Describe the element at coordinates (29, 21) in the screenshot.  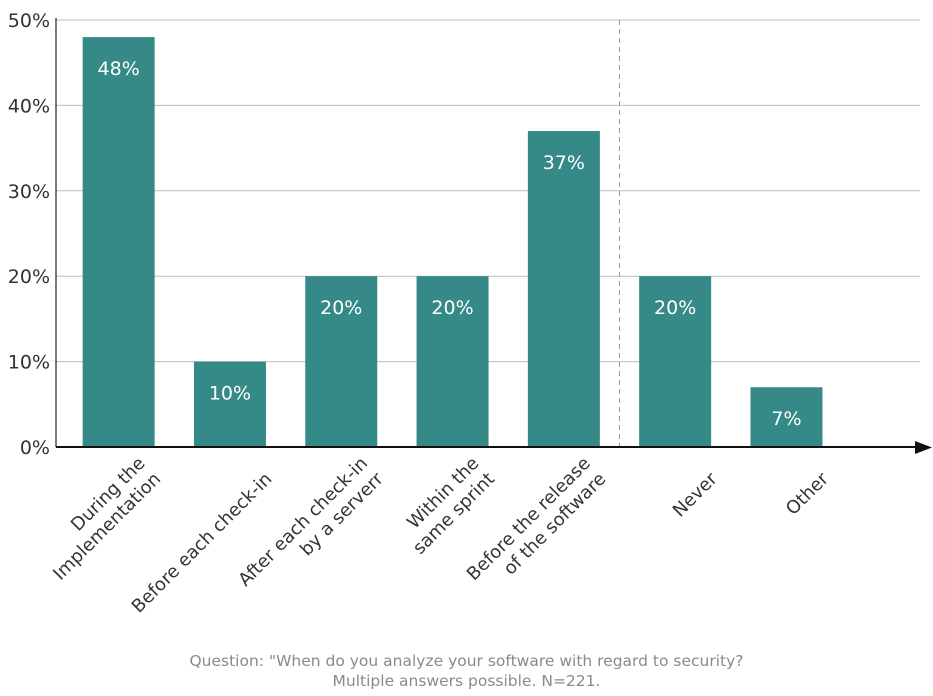
I see `y-tick-label: 50%` at that location.